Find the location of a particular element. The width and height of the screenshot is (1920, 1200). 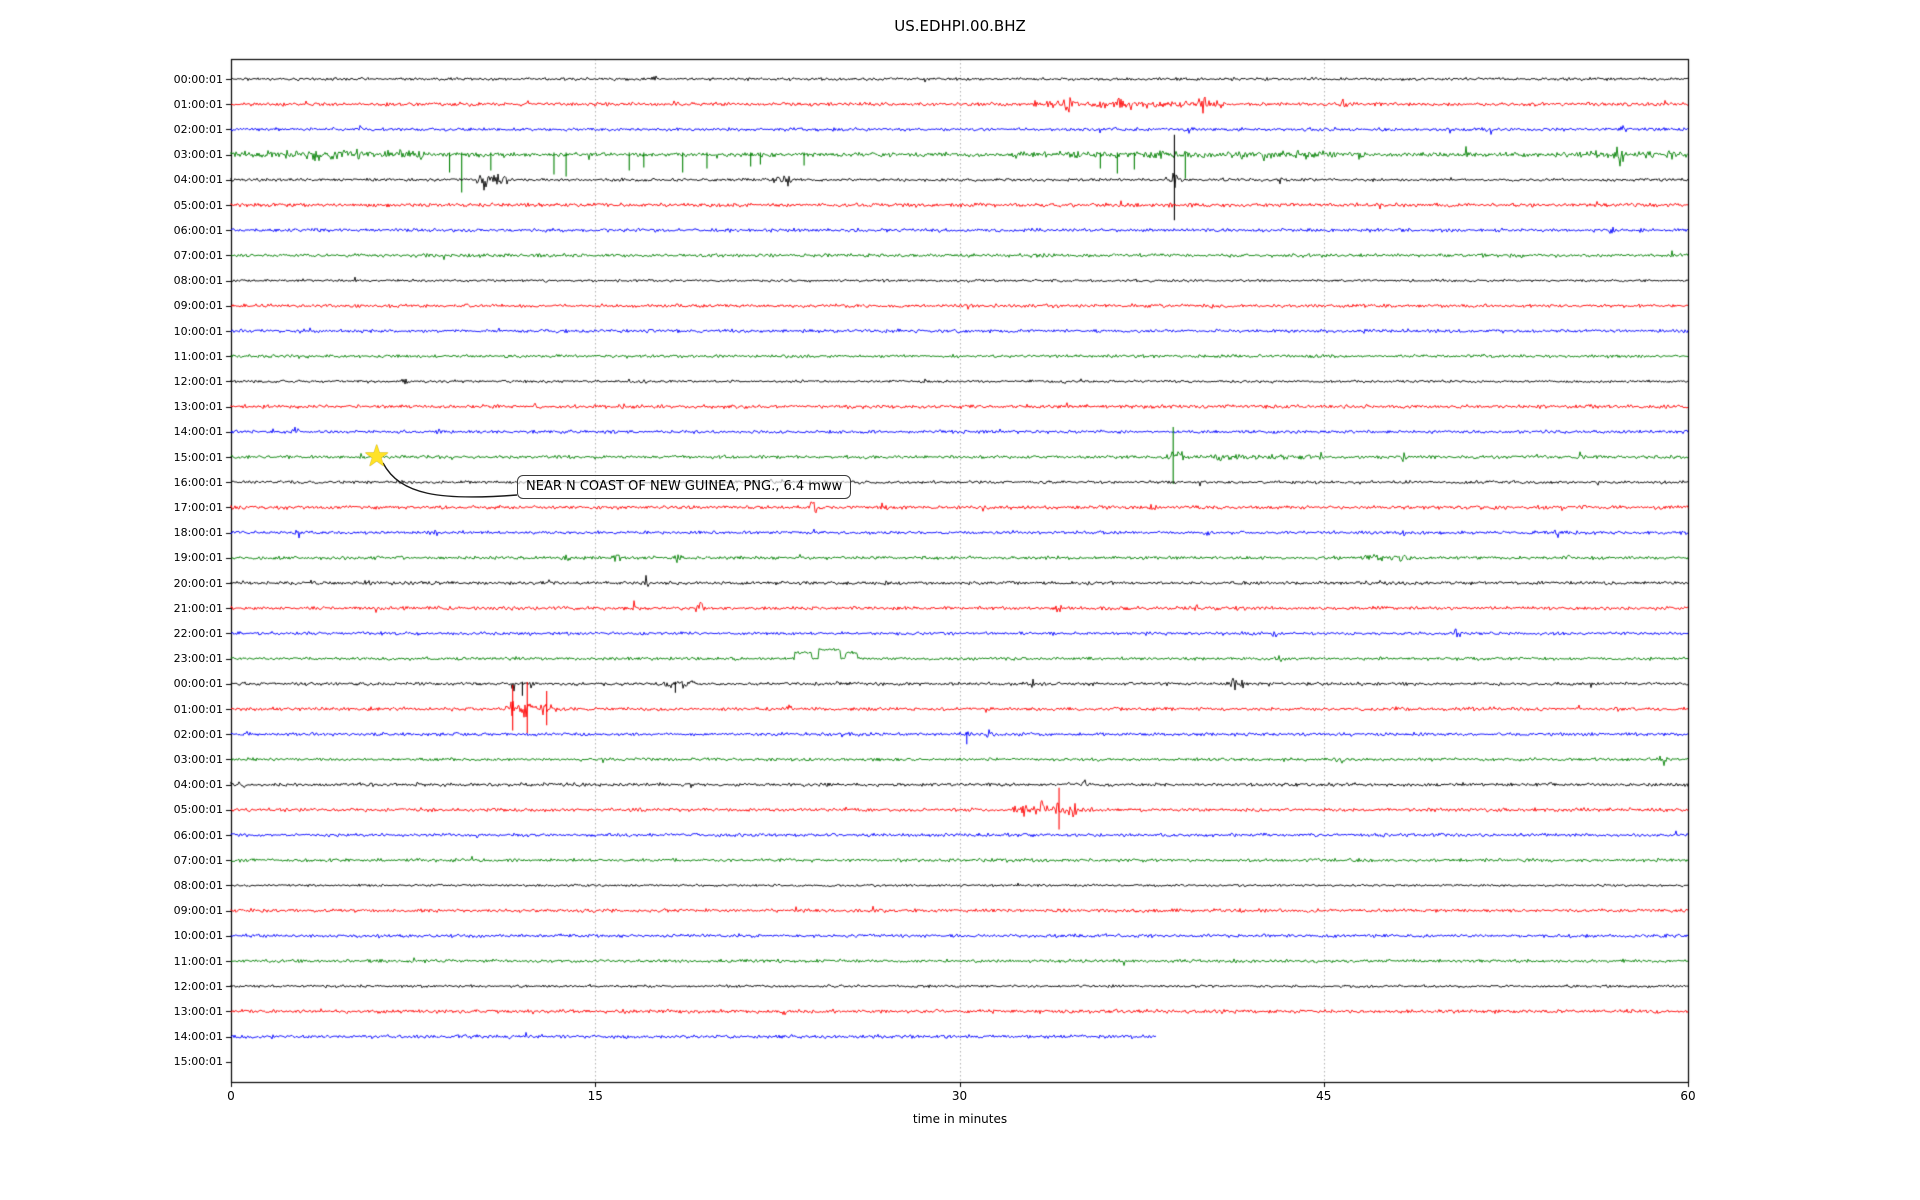

y-axis-label: 18:00:01 is located at coordinates (198, 533).